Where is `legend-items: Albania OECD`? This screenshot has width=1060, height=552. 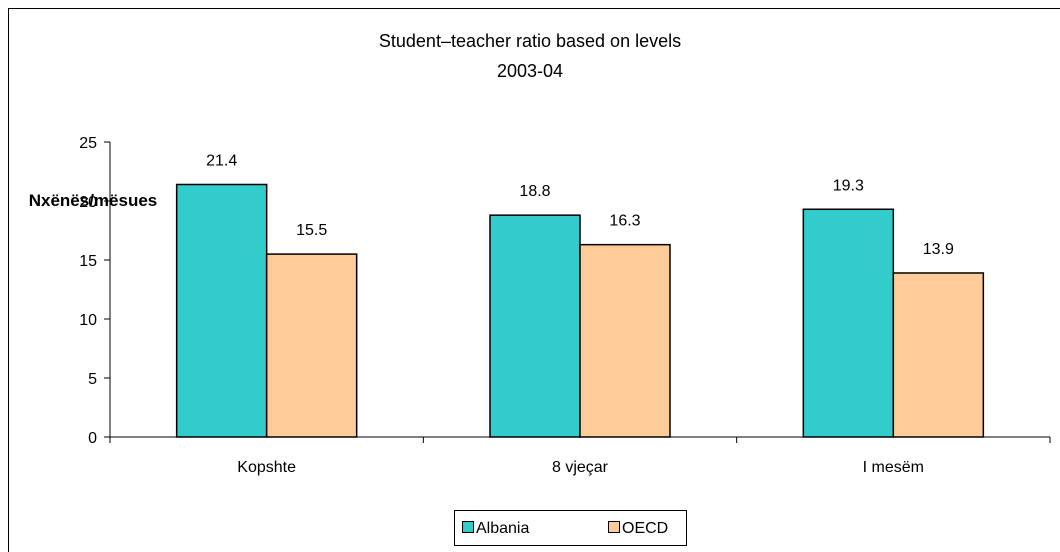
legend-items: Albania OECD is located at coordinates (565, 528).